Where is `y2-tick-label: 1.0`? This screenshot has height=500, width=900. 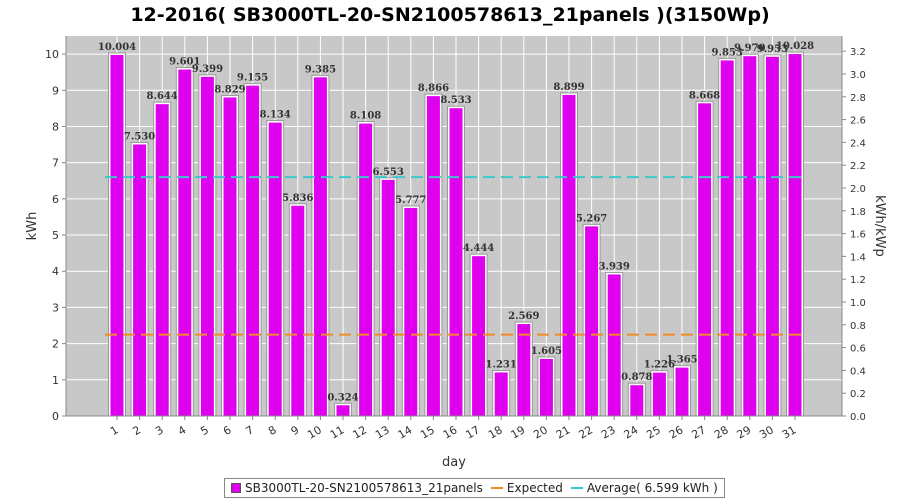
y2-tick-label: 1.0 is located at coordinates (858, 303).